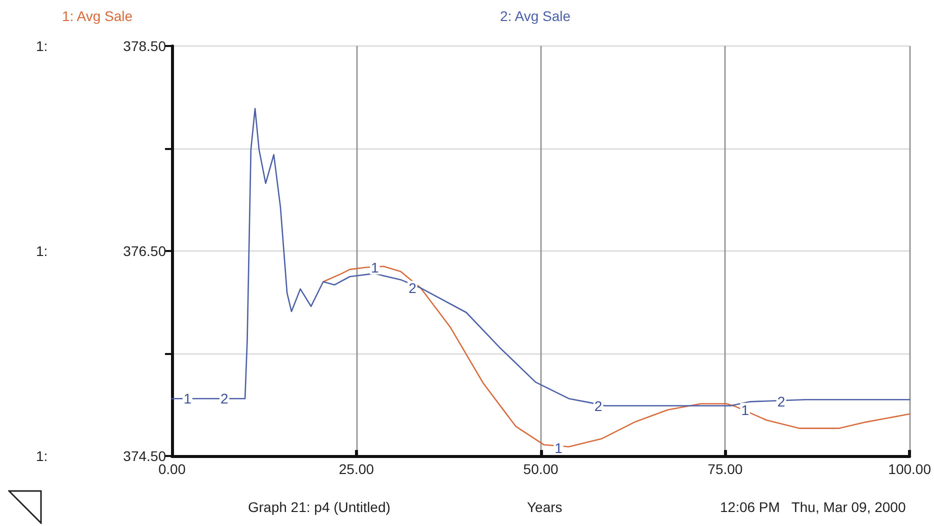 This screenshot has width=934, height=526. Describe the element at coordinates (725, 469) in the screenshot. I see `x-tick-label: 75.00` at that location.